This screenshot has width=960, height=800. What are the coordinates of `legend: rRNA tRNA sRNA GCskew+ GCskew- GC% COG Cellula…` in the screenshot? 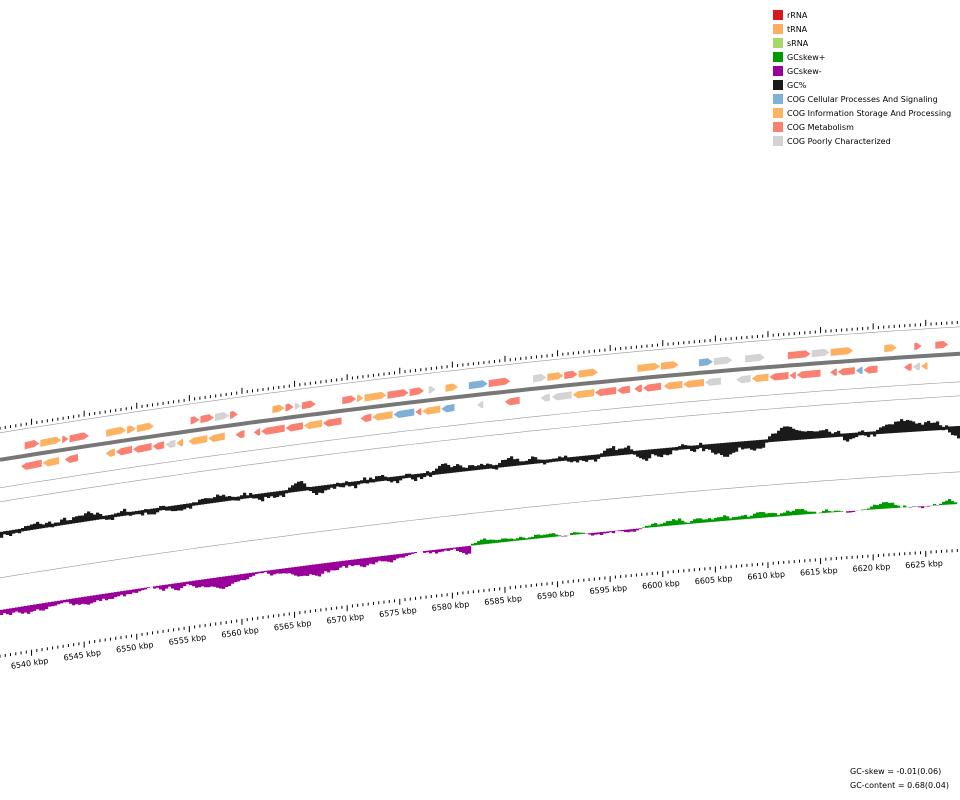 It's located at (862, 78).